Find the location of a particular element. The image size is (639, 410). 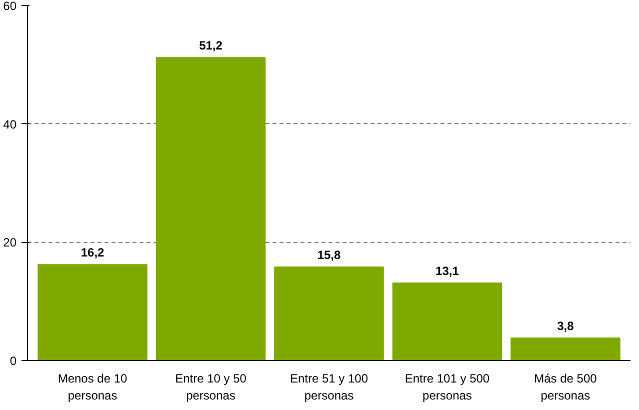

data-label: 16,2 is located at coordinates (92, 253).